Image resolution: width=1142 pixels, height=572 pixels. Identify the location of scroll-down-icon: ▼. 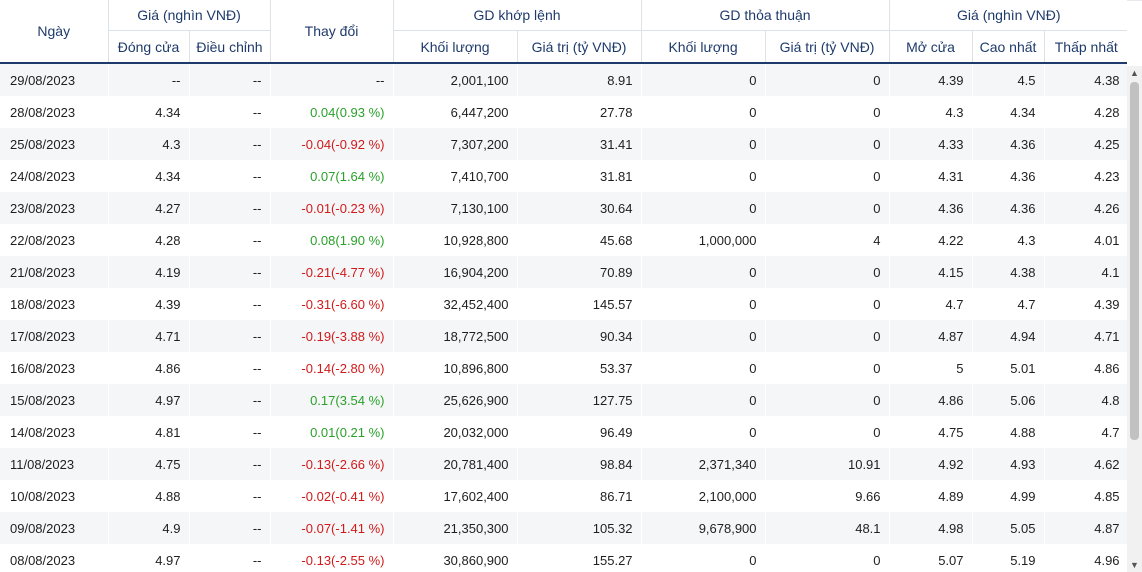
(1134, 565).